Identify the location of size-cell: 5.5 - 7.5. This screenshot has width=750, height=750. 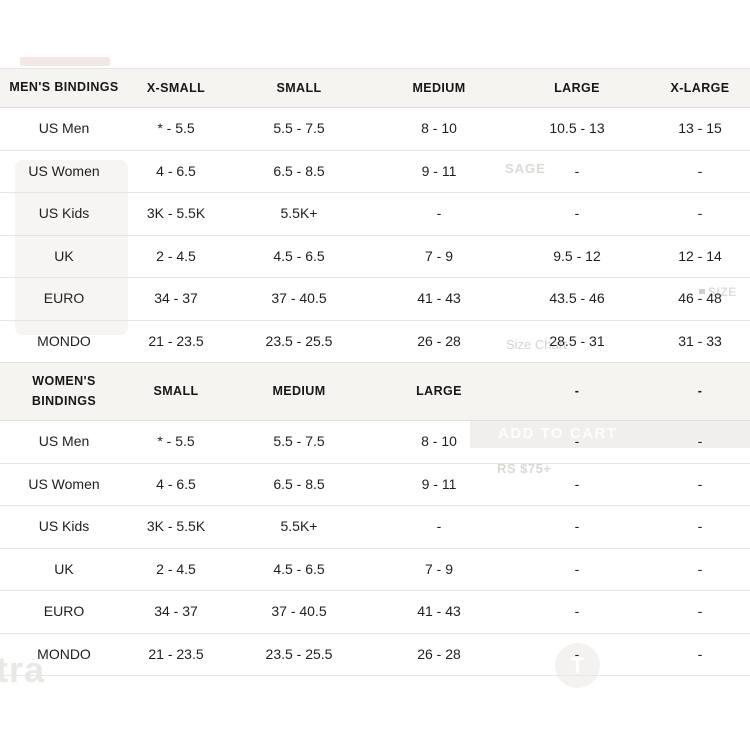
(299, 128).